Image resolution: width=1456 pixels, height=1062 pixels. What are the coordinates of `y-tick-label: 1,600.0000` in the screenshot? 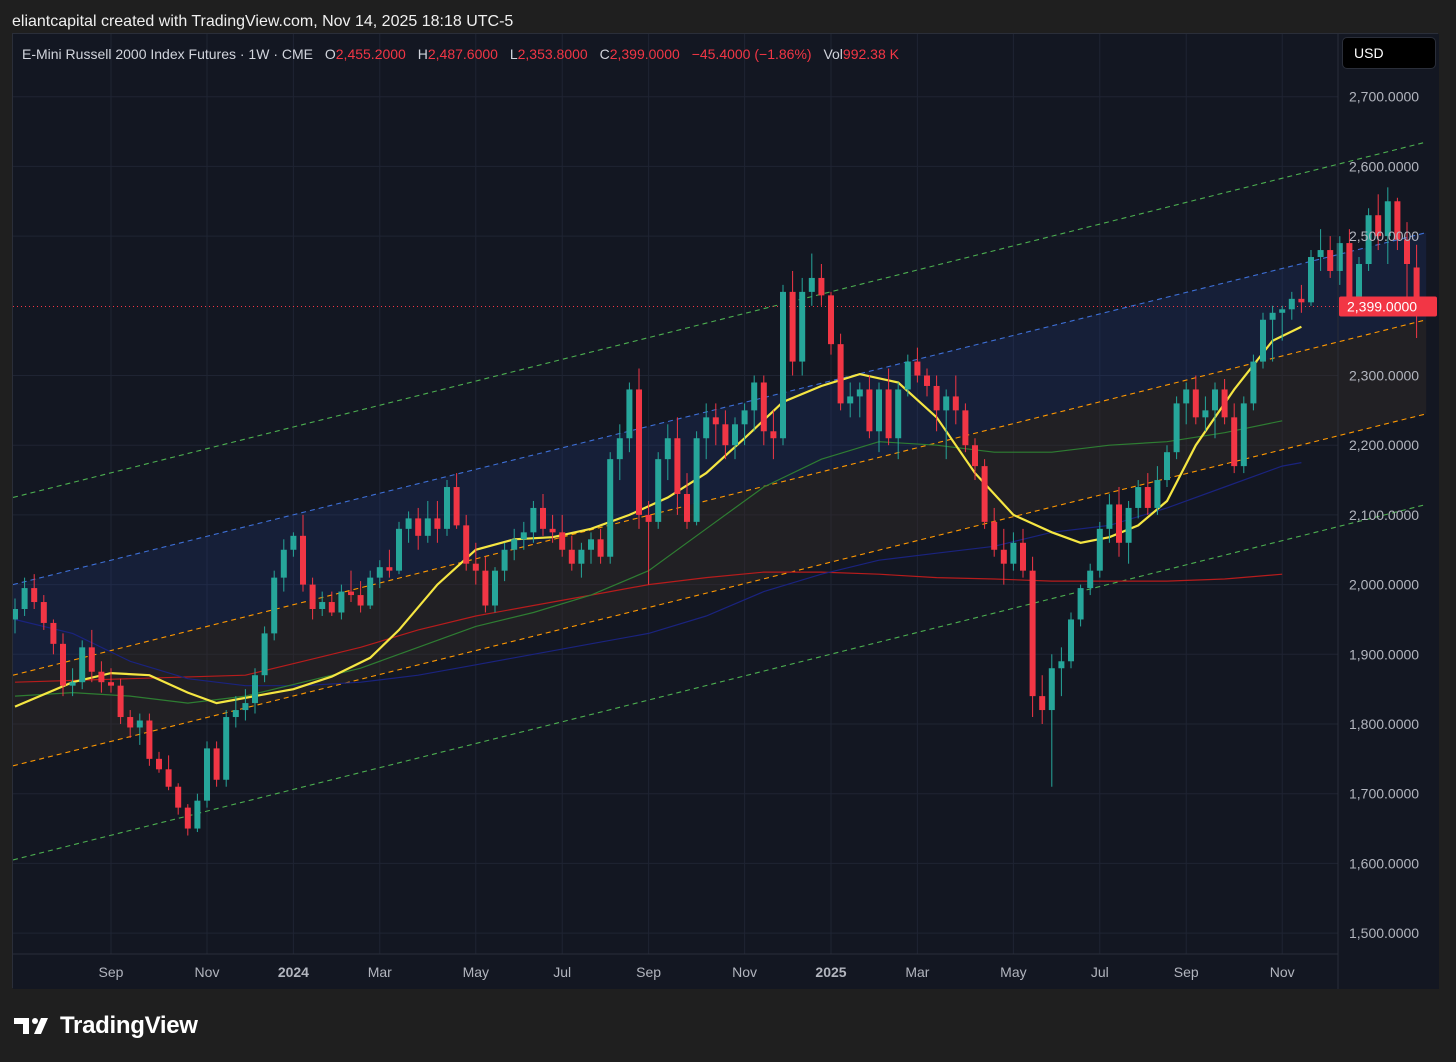 It's located at (1384, 863).